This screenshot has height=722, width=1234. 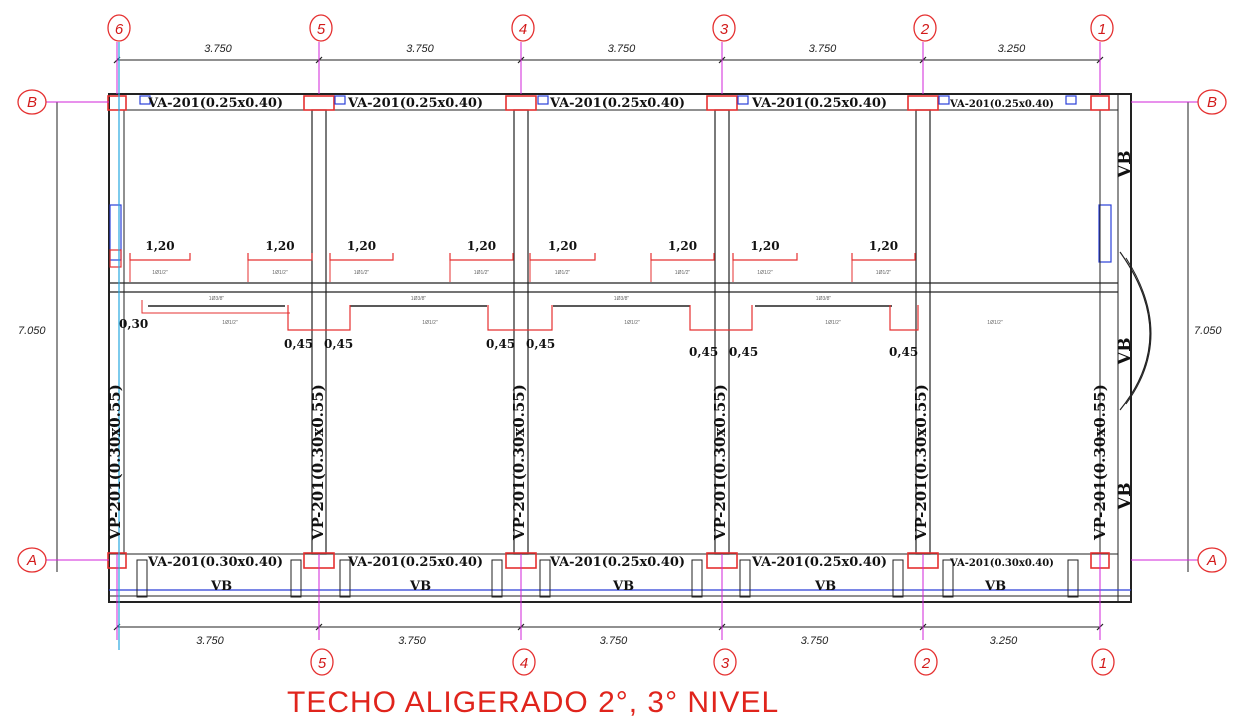 What do you see at coordinates (1138, 331) in the screenshot?
I see `arched-edge-inner` at bounding box center [1138, 331].